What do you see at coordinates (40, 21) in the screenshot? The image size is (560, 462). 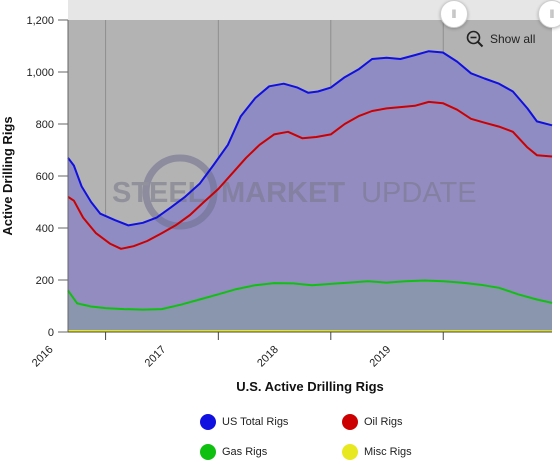 I see `y-tick-label: 1,200` at bounding box center [40, 21].